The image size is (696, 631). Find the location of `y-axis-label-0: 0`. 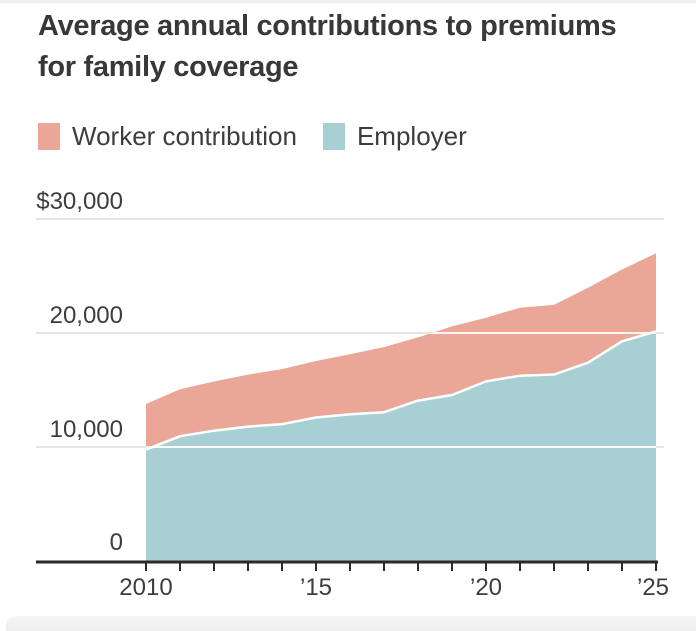

y-axis-label-0: 0 is located at coordinates (116, 542).